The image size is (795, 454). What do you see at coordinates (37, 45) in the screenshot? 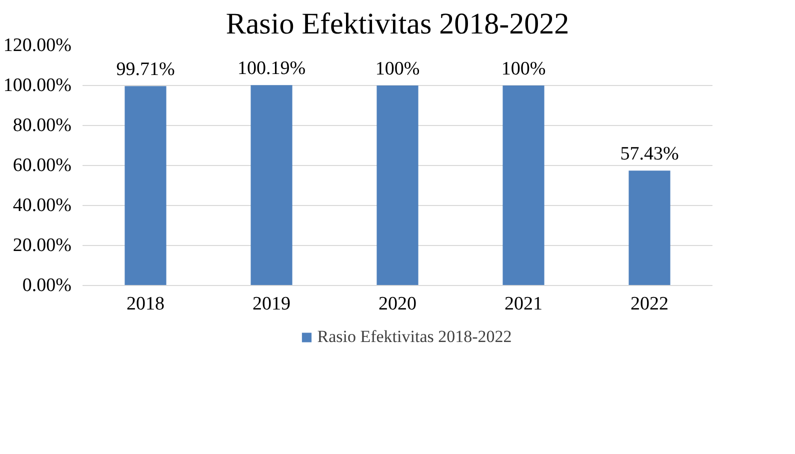
I see `y-tick-label: 120.00%` at bounding box center [37, 45].